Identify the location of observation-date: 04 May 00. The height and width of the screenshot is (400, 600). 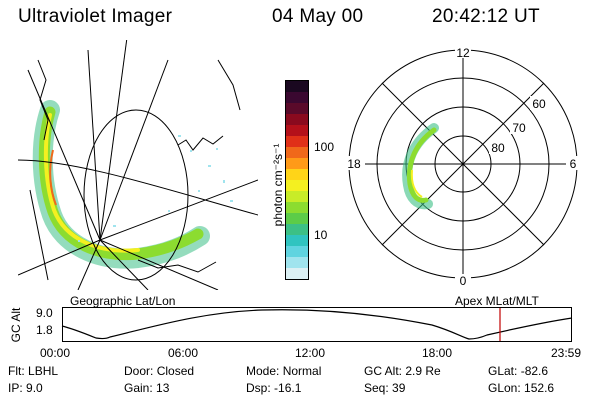
(318, 16).